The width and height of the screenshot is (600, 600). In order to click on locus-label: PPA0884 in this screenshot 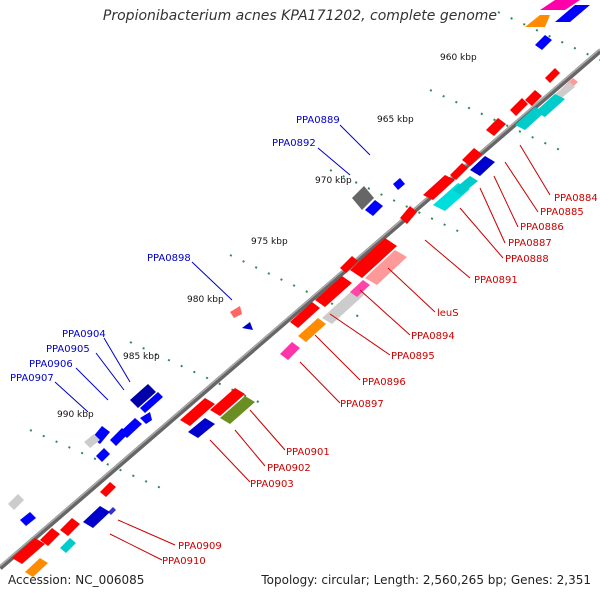, I will do `click(576, 198)`.